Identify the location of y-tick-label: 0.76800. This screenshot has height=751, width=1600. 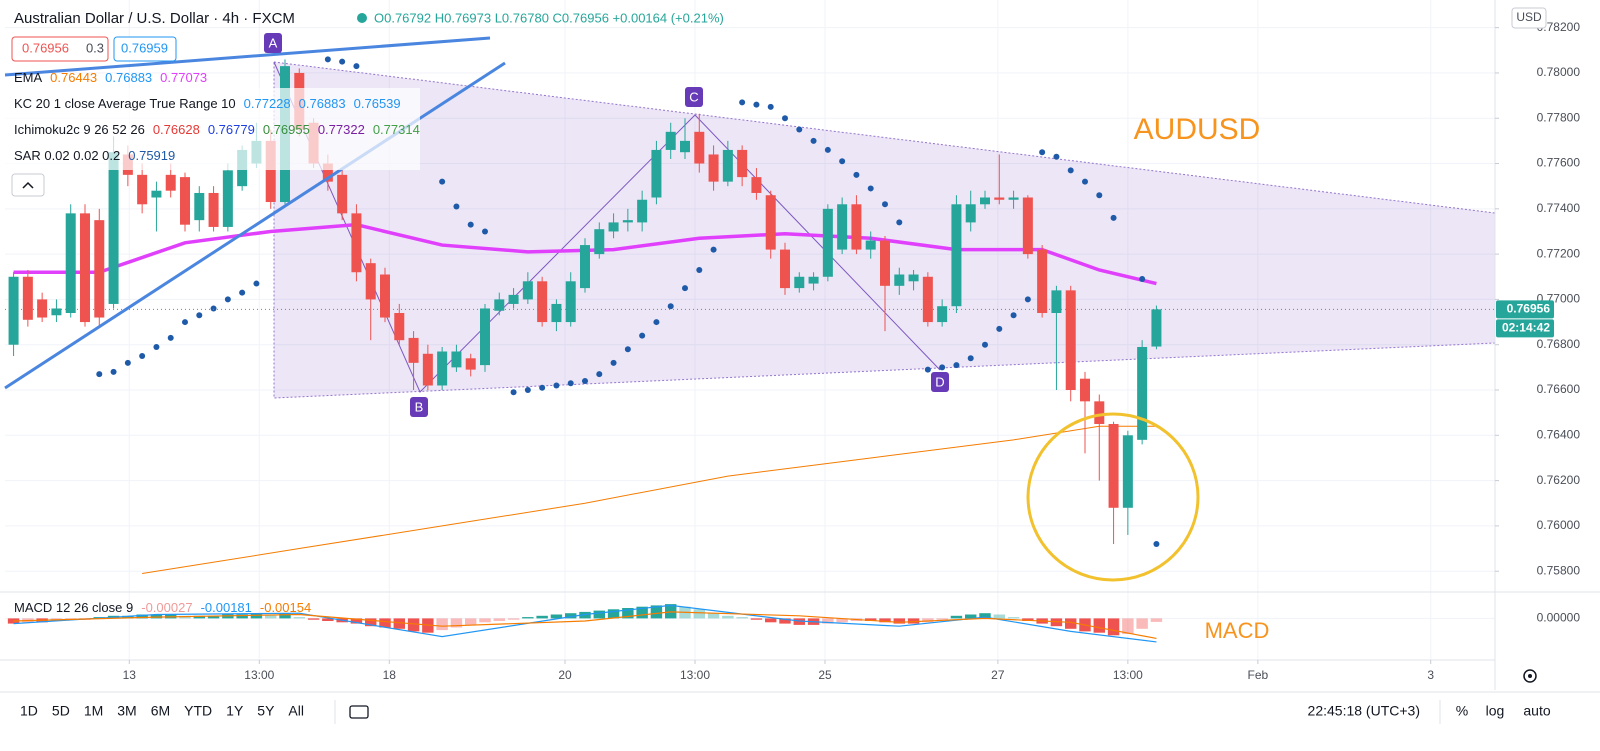
(1559, 344).